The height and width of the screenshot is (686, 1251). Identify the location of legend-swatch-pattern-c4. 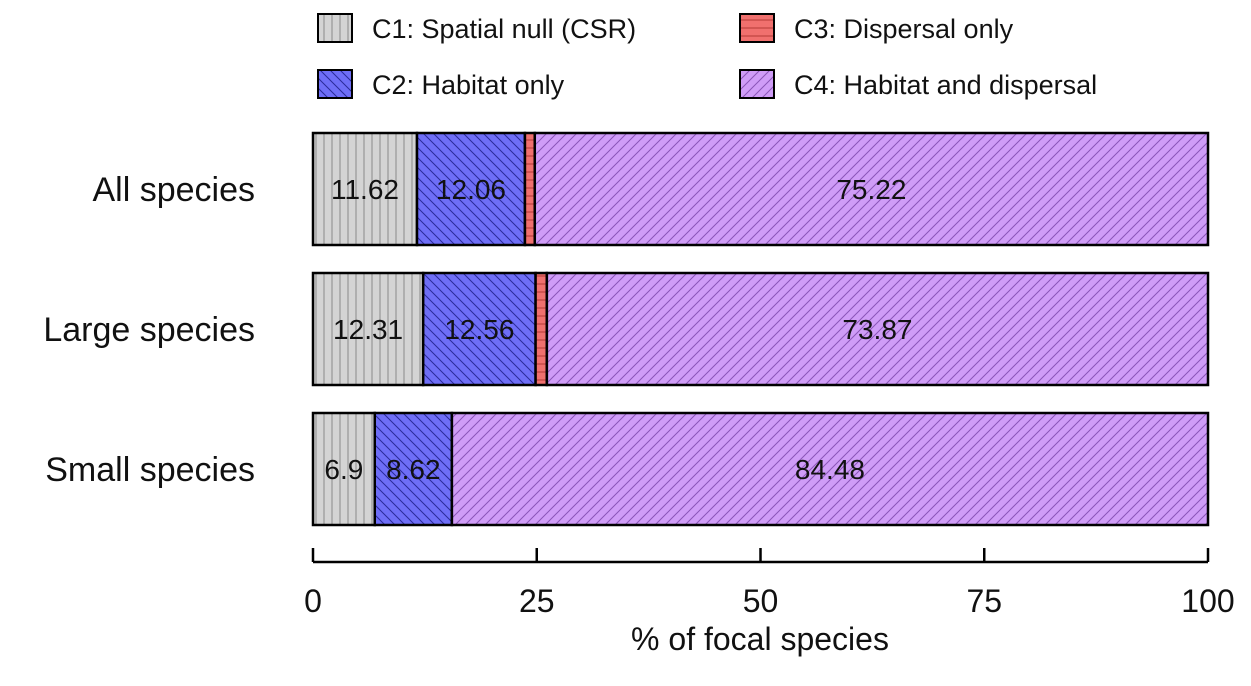
(757, 84).